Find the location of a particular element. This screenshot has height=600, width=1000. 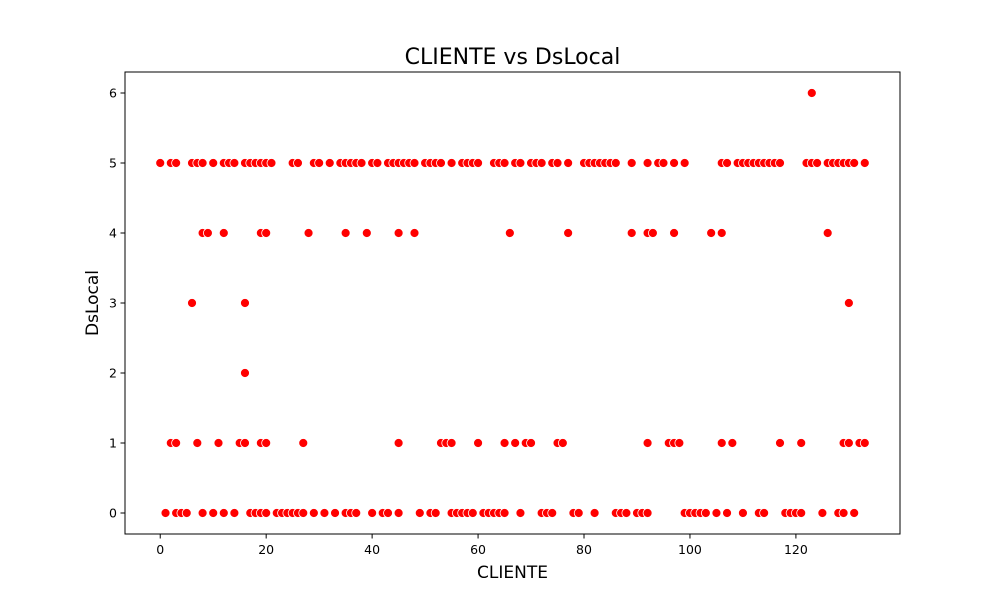

y-tick-label: 6 is located at coordinates (113, 93).